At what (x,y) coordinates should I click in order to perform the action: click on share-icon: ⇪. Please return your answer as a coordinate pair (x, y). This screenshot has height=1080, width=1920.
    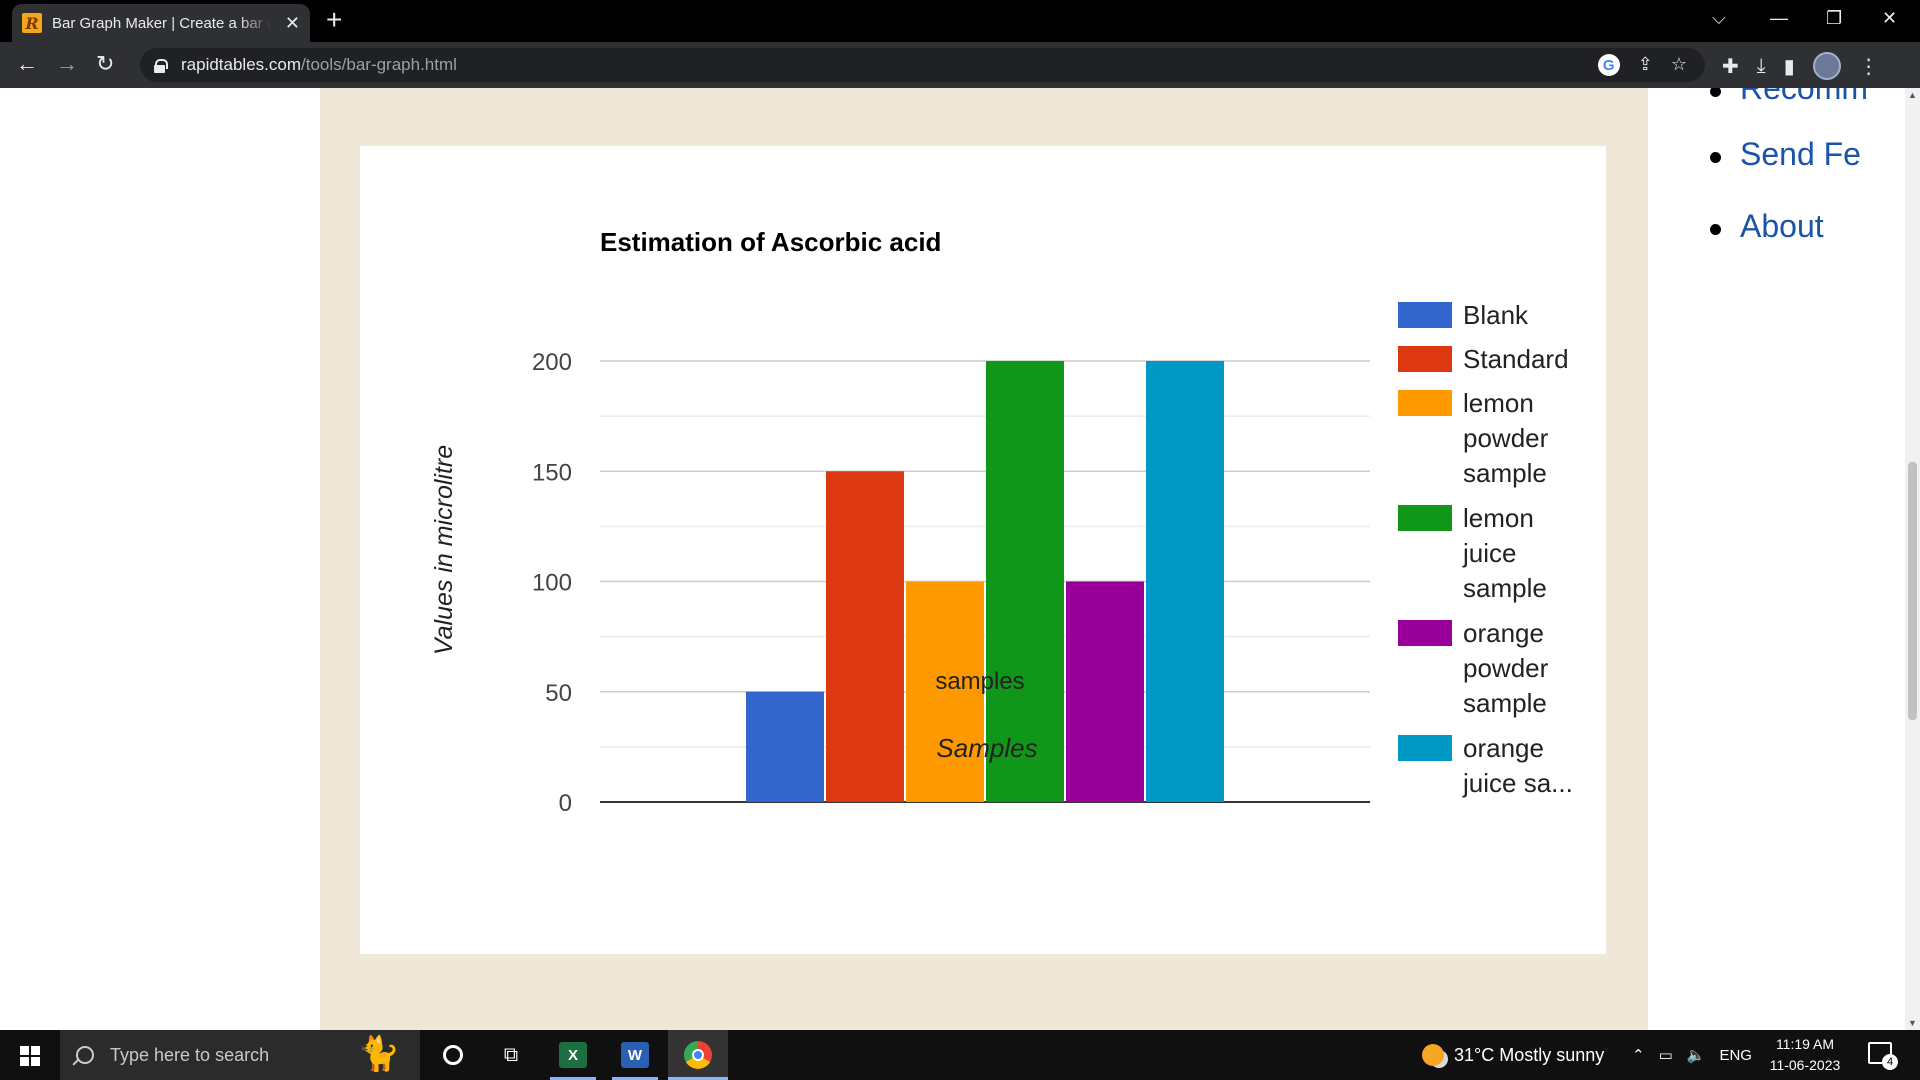
    Looking at the image, I should click on (1645, 64).